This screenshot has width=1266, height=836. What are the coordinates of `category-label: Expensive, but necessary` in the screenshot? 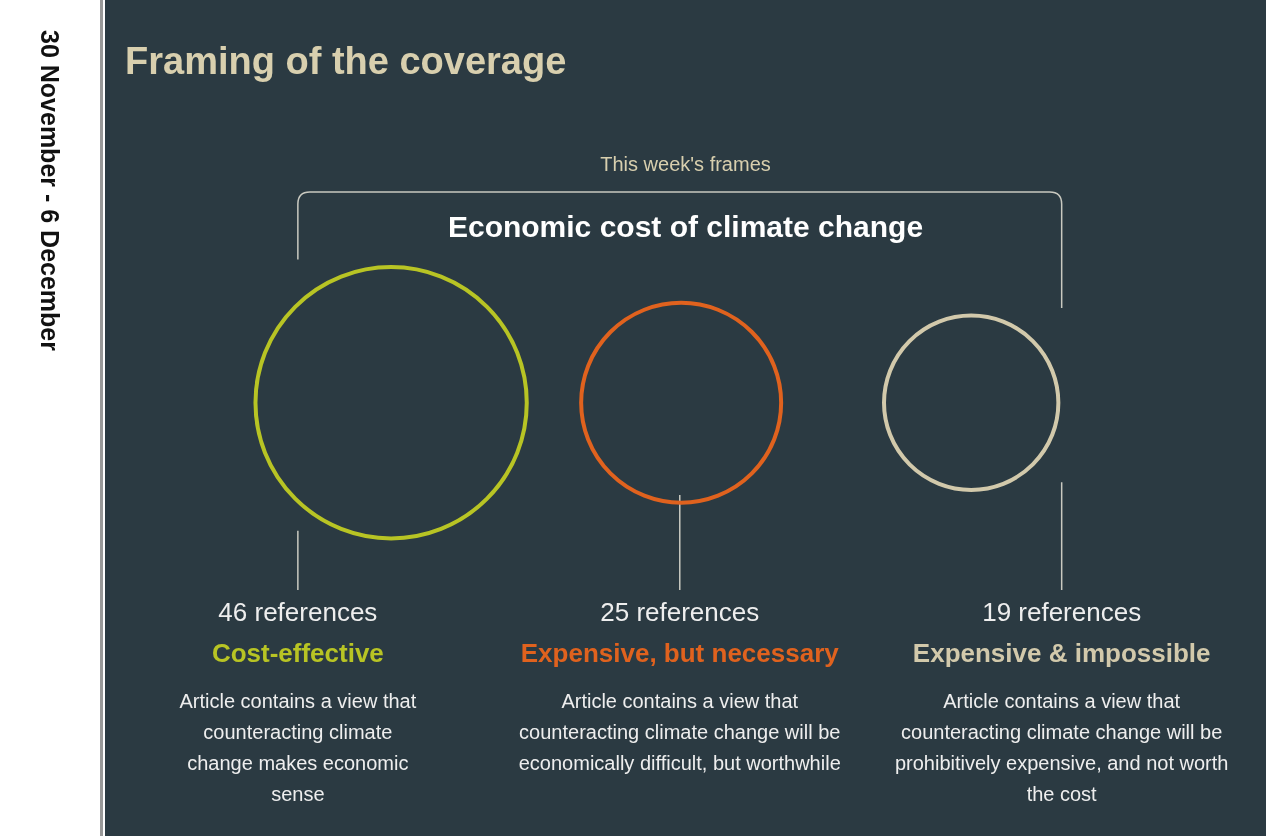 It's located at (679, 653).